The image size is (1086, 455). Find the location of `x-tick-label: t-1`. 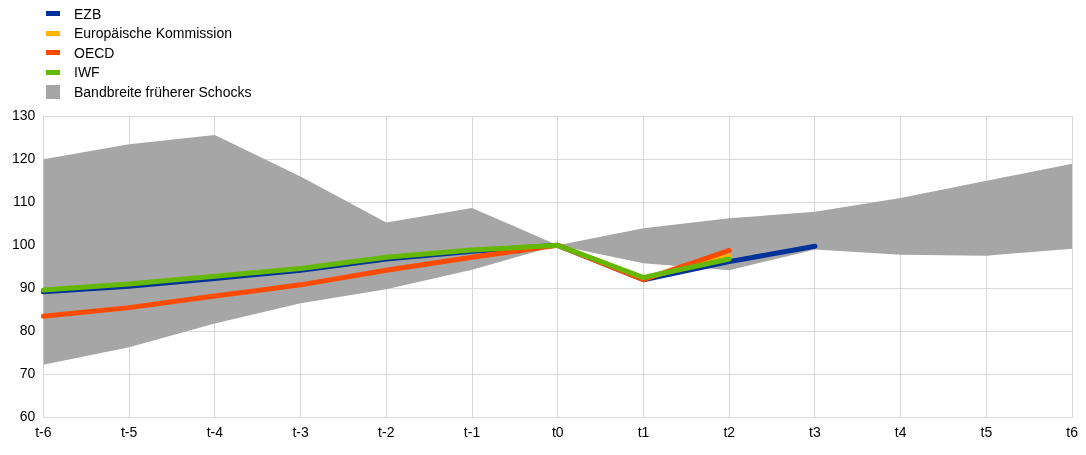

x-tick-label: t-1 is located at coordinates (472, 432).